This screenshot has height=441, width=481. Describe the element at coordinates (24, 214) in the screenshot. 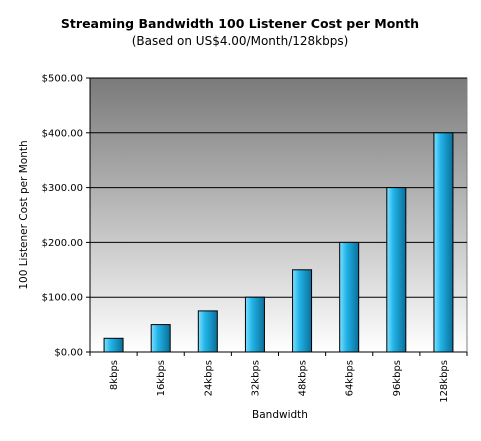

I see `y-axis-label: 100 Listener Cost per Month` at that location.